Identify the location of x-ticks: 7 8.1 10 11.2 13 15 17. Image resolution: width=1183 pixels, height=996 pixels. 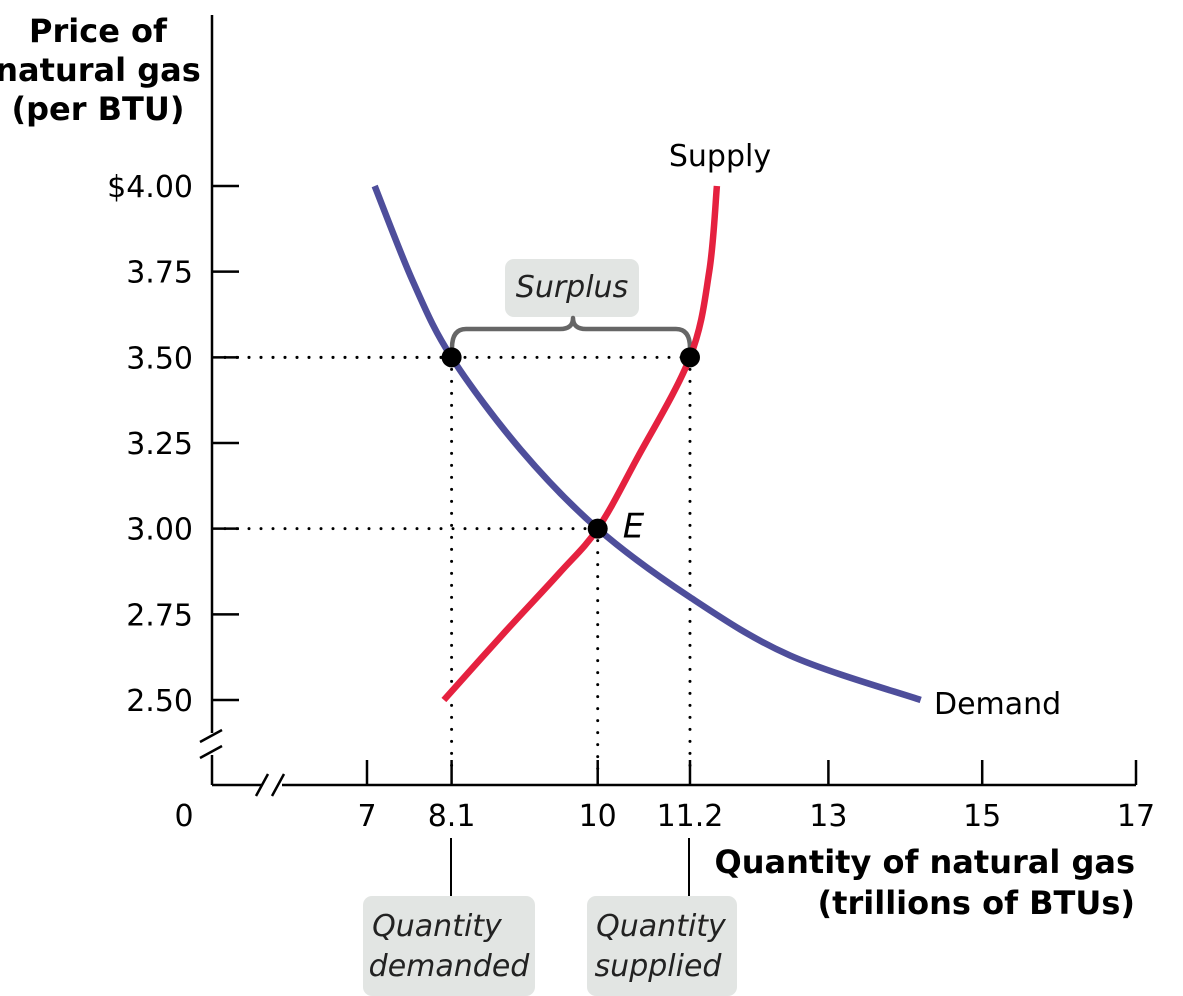
(756, 797).